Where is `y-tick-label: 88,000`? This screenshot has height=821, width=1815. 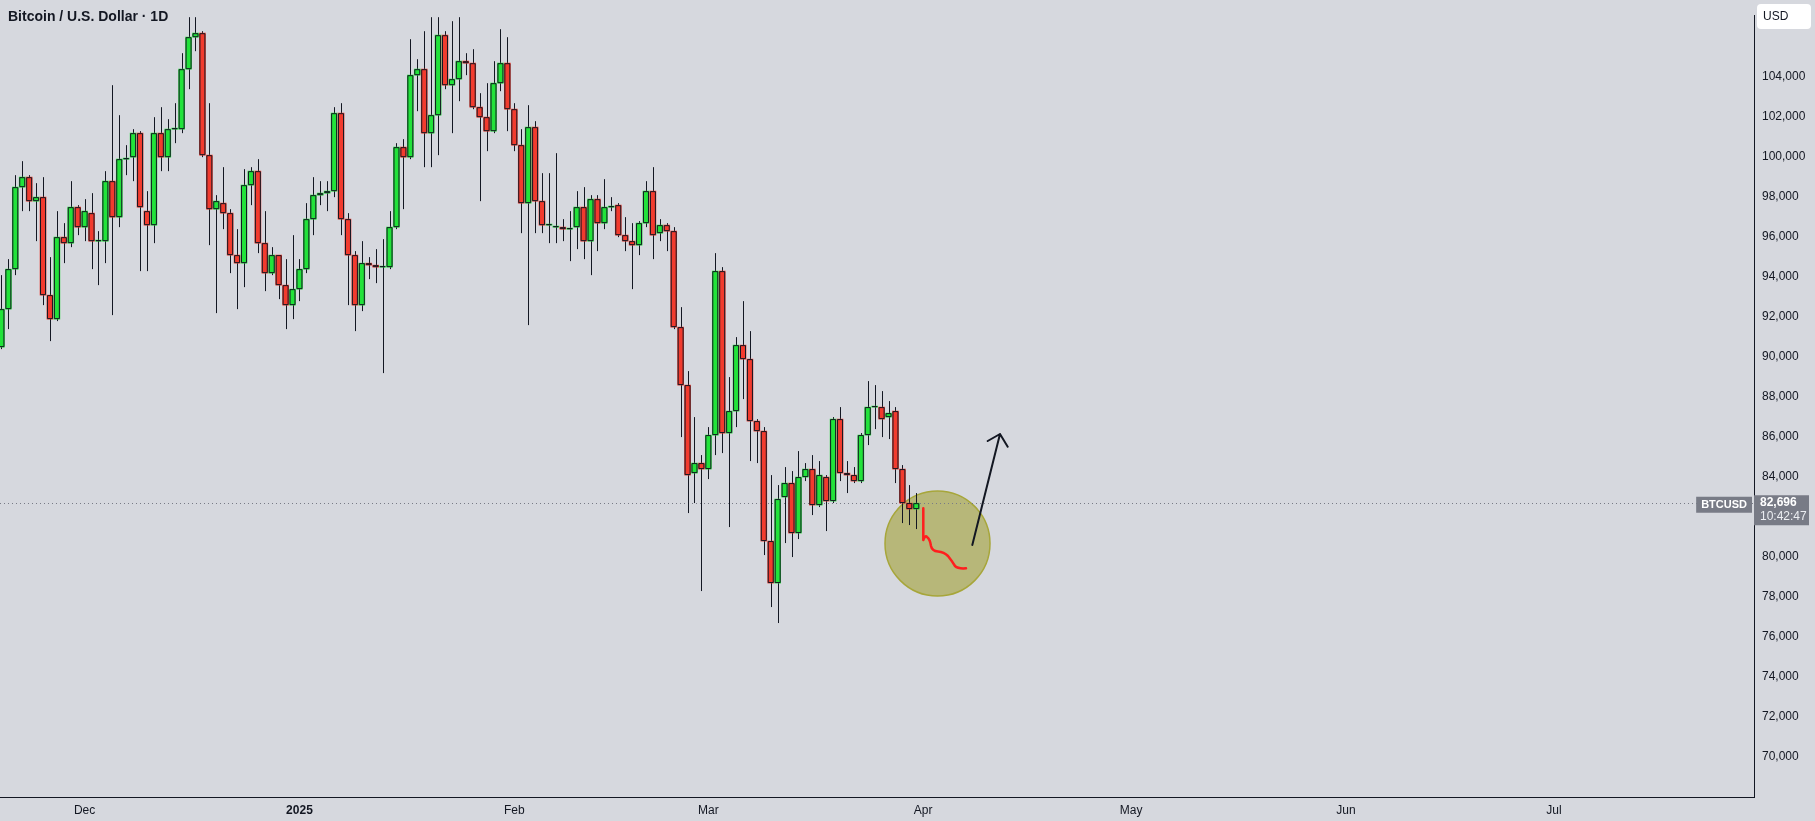 y-tick-label: 88,000 is located at coordinates (1781, 396).